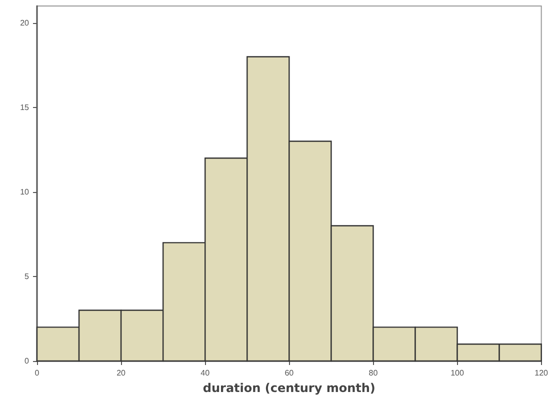 Image resolution: width=551 pixels, height=400 pixels. What do you see at coordinates (121, 373) in the screenshot?
I see `x-tick-label: 20` at bounding box center [121, 373].